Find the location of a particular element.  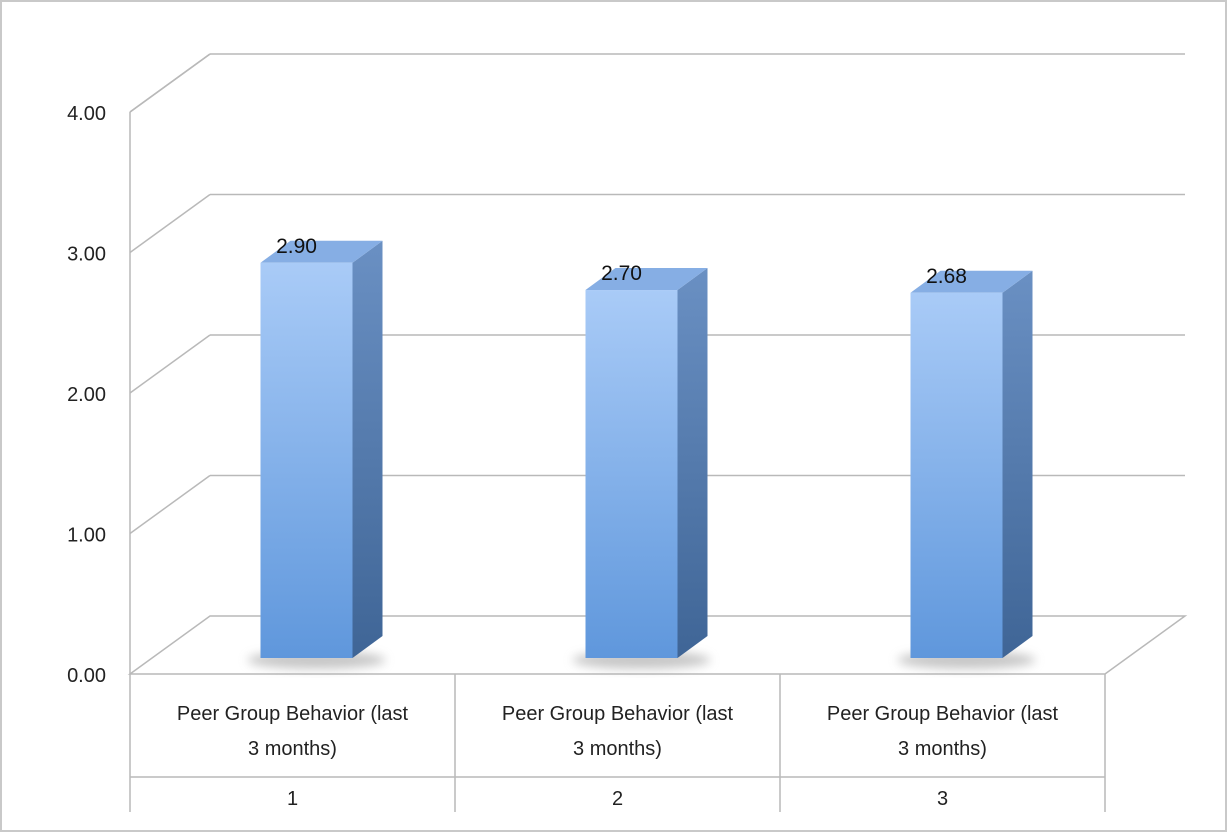

y-tick-label: 3.00 is located at coordinates (86, 255).